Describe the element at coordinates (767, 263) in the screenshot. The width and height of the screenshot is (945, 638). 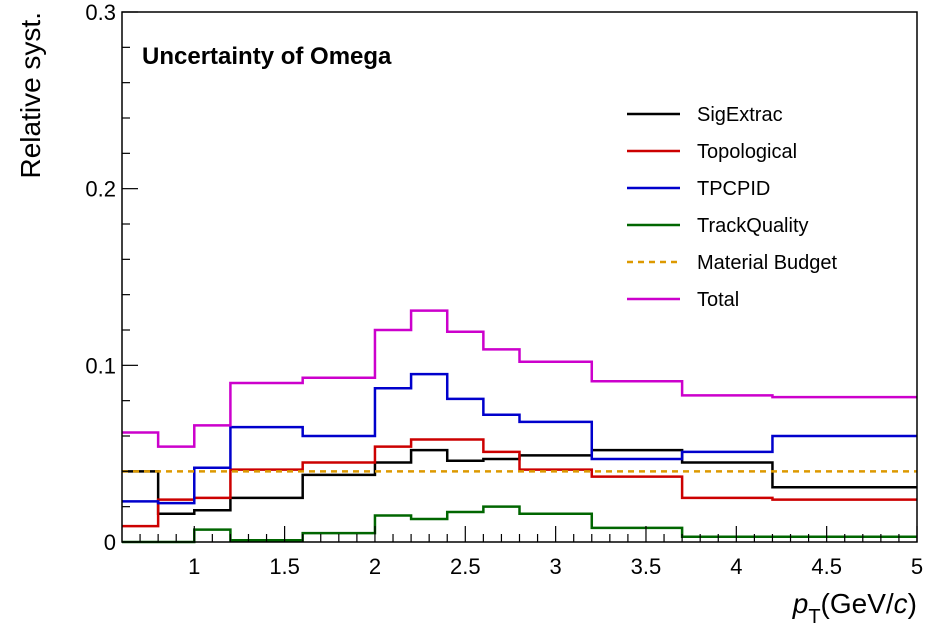
I see `legend-label-material-budget: Material Budget` at that location.